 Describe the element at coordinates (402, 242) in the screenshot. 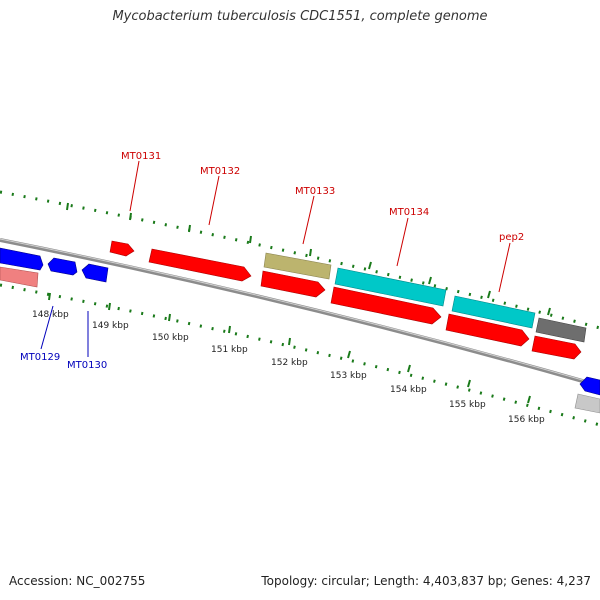

I see `leader-line-MT0134` at that location.